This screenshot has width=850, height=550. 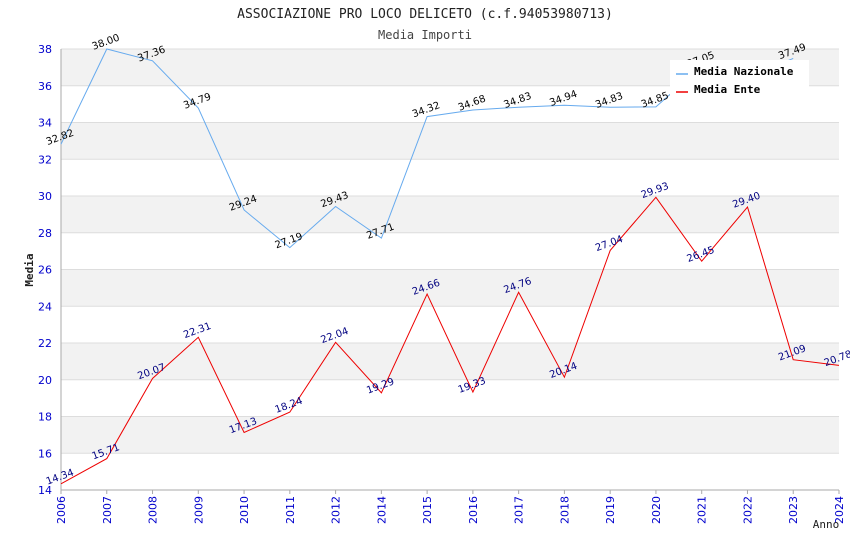 I want to click on x-tick-label: 2023, so click(x=793, y=510).